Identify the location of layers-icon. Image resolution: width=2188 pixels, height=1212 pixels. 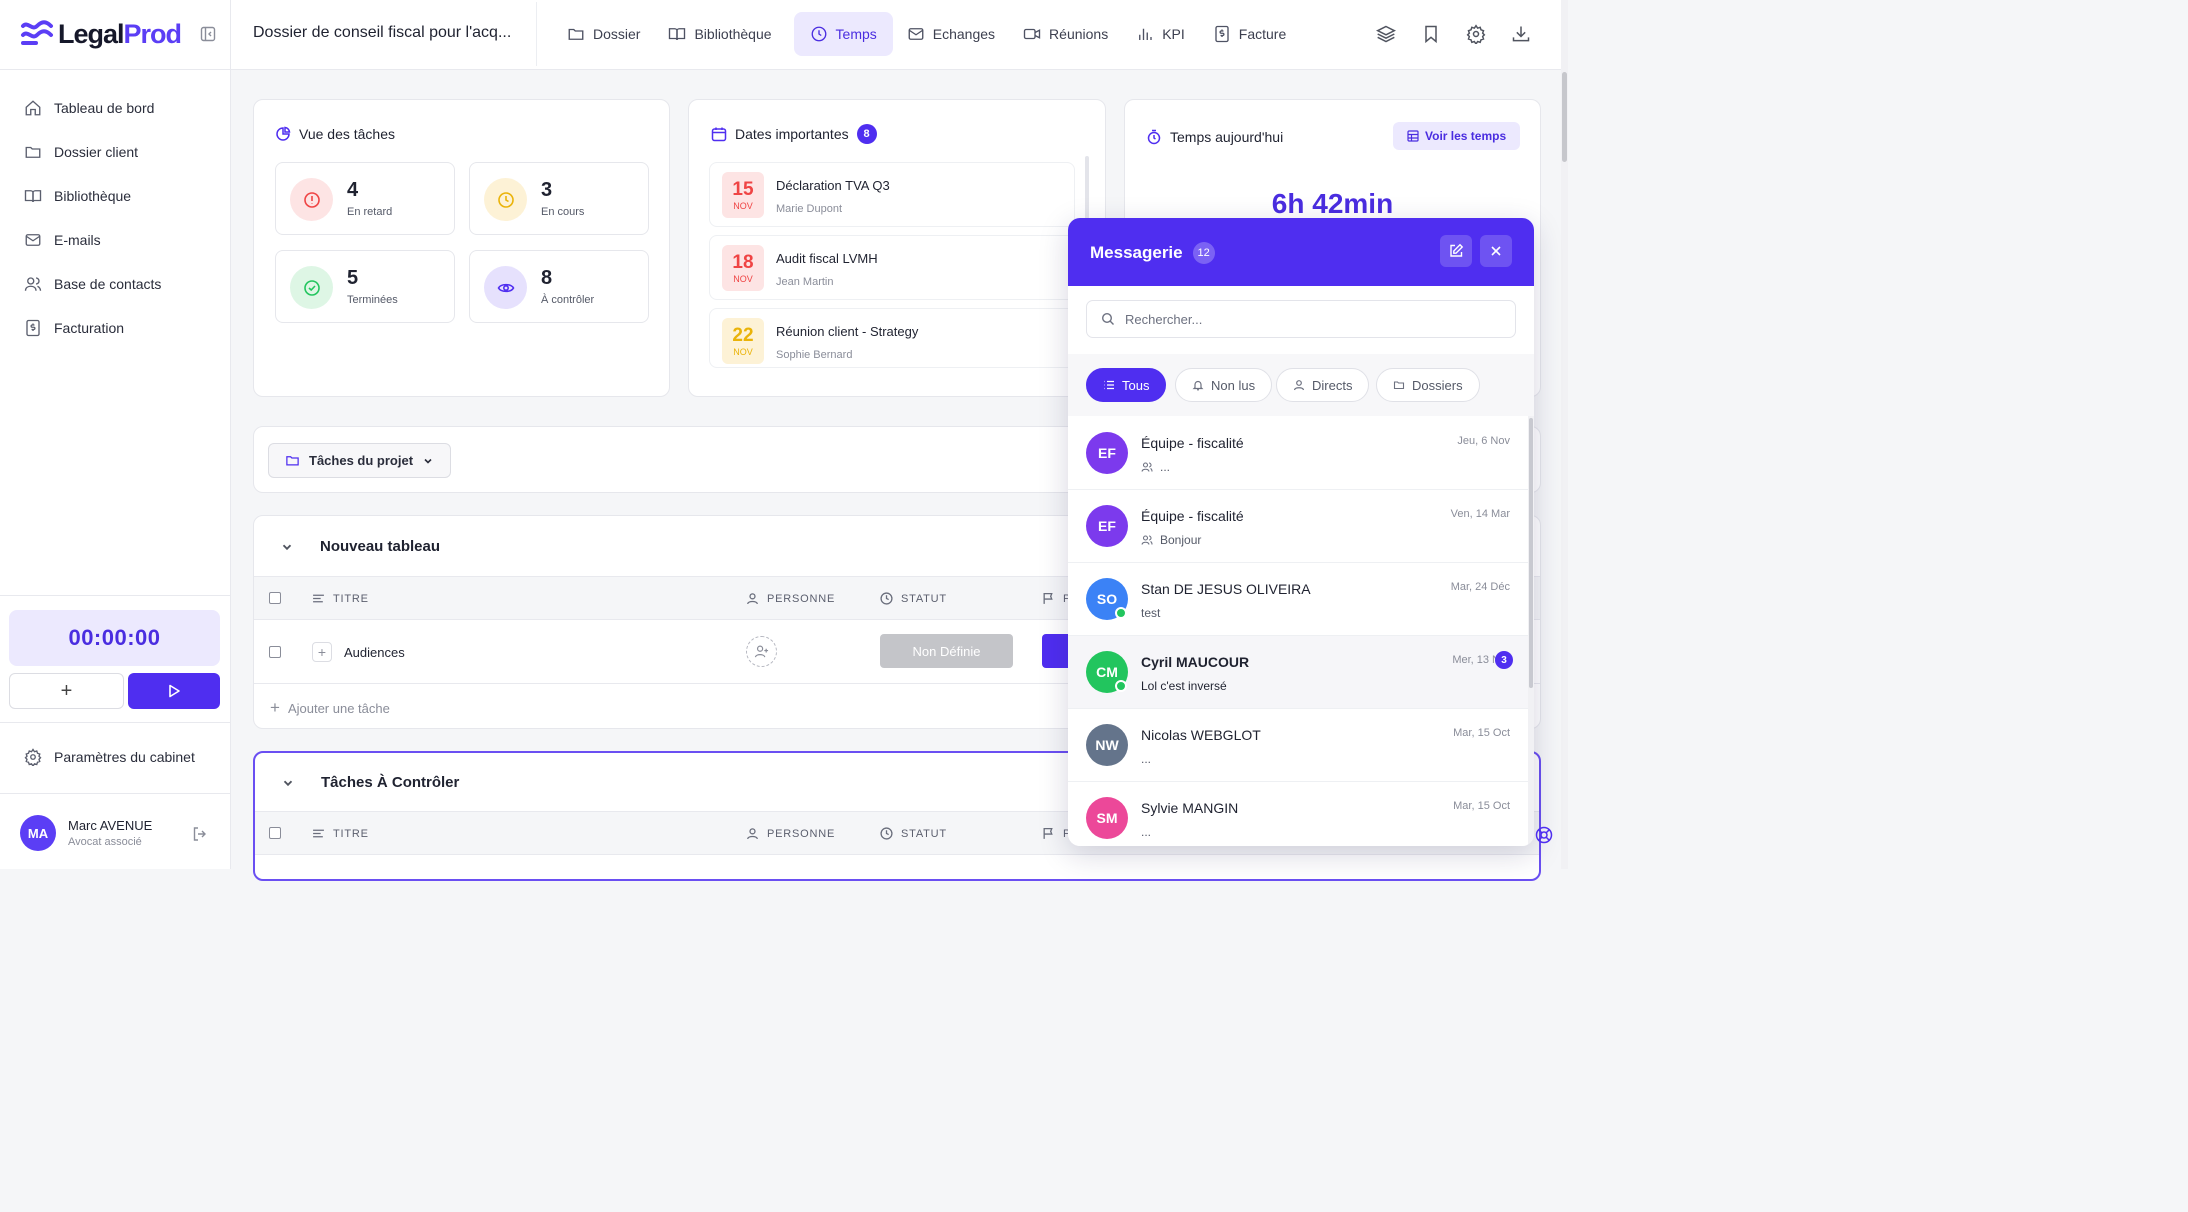
(1386, 34).